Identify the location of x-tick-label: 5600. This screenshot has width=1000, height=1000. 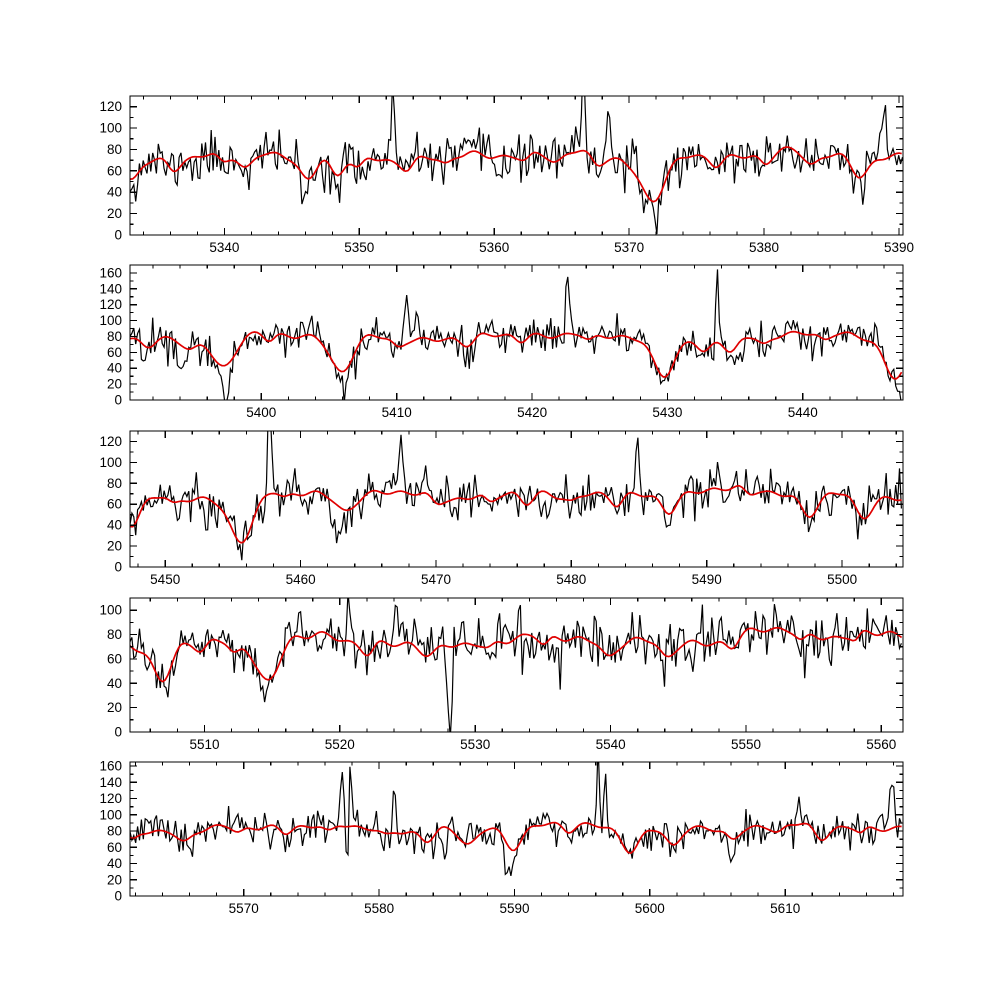
(650, 908).